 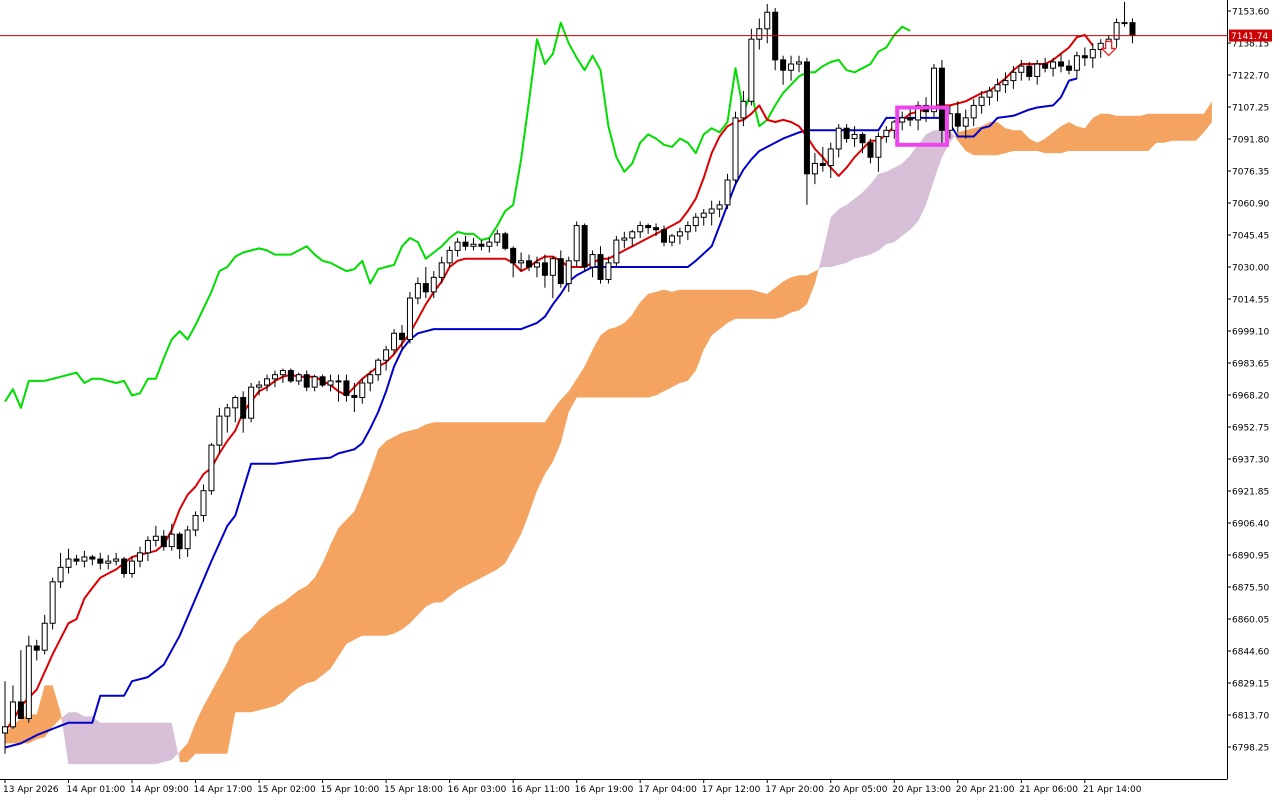 What do you see at coordinates (1250, 461) in the screenshot?
I see `y-tick-label: 6937.30` at bounding box center [1250, 461].